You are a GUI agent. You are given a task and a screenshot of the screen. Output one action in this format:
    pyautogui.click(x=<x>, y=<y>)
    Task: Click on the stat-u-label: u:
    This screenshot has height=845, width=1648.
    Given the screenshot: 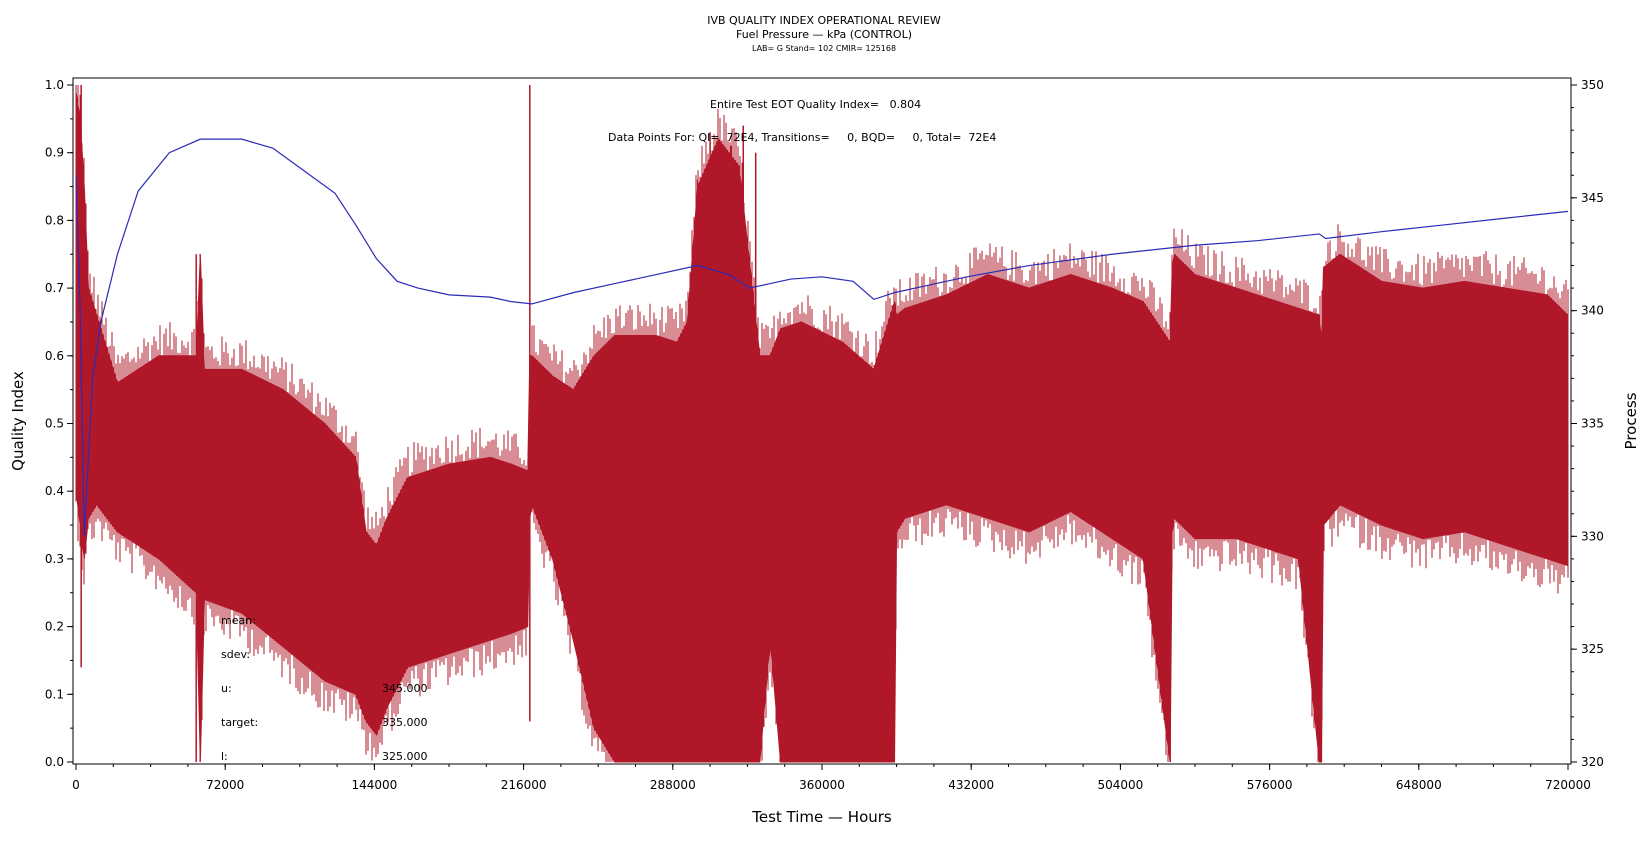 What is the action you would take?
    pyautogui.click(x=226, y=688)
    